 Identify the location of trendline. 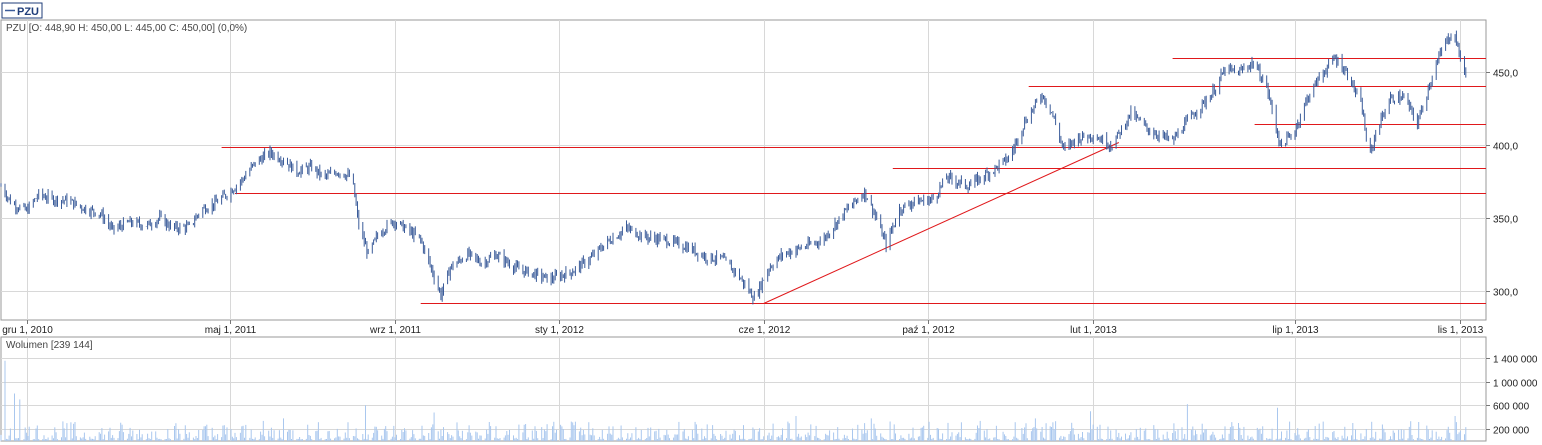
(941, 223).